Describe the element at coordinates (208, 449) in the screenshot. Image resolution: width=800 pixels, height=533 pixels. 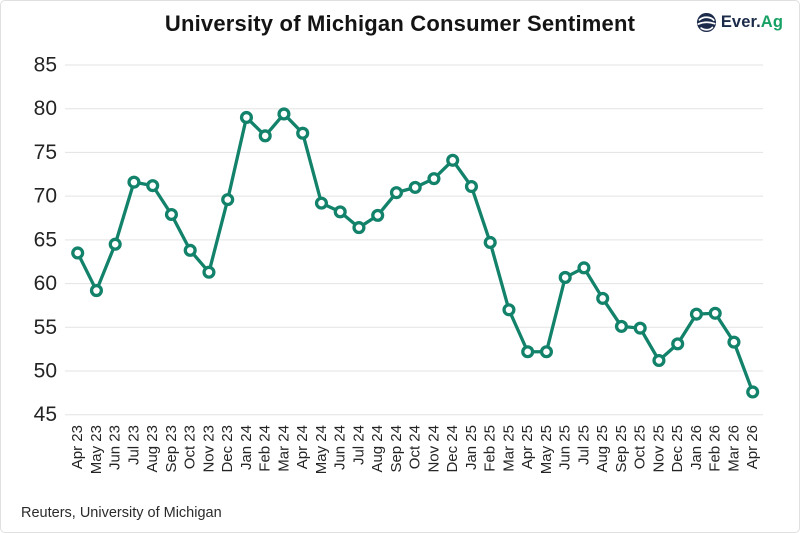
I see `x-tick-label: Nov 23` at that location.